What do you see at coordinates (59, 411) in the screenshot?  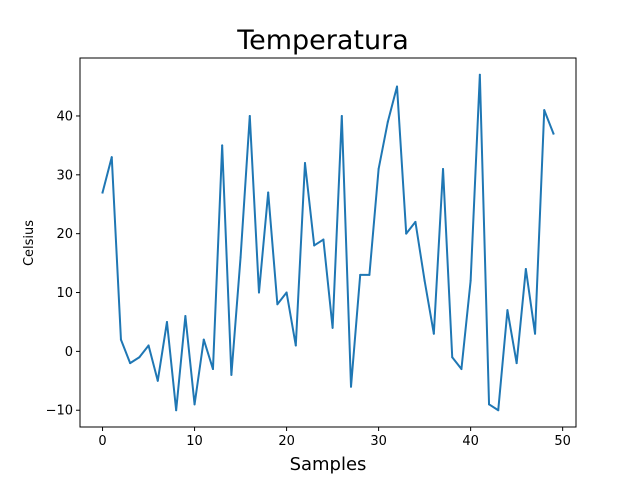 I see `y-tick-label: −10` at bounding box center [59, 411].